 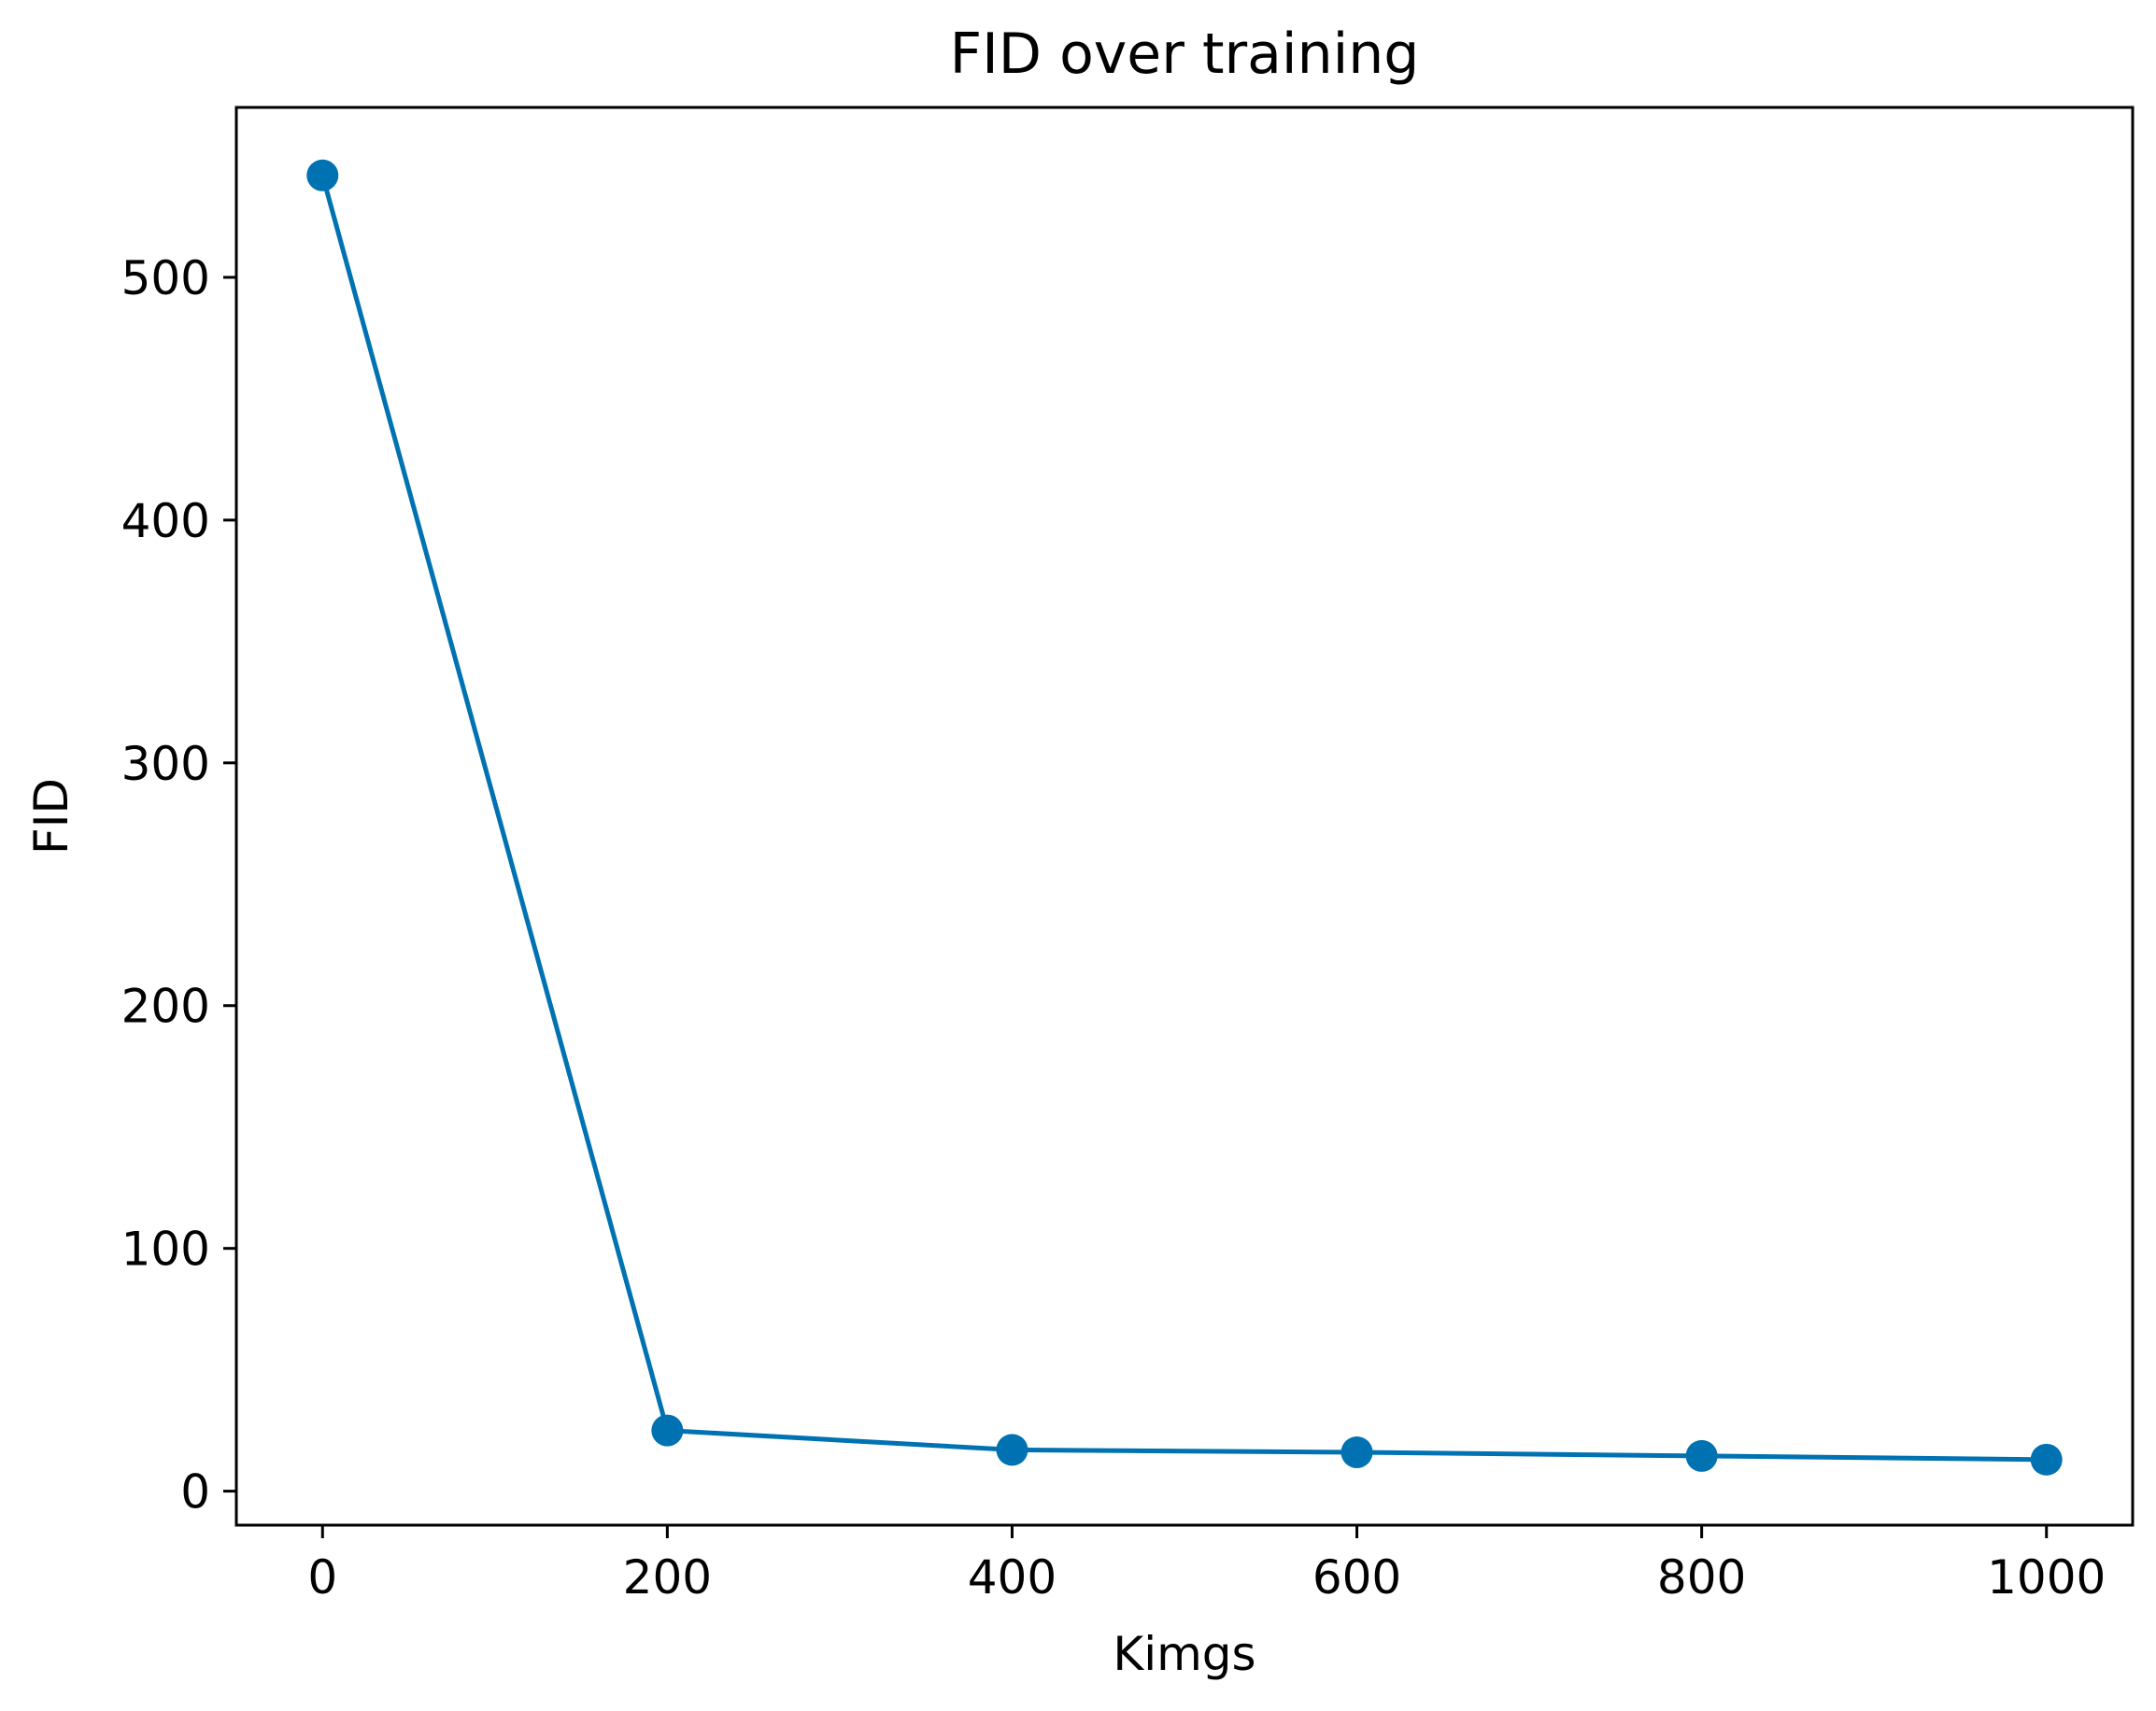 What do you see at coordinates (2046, 1577) in the screenshot?
I see `x-tick-label: 1000` at bounding box center [2046, 1577].